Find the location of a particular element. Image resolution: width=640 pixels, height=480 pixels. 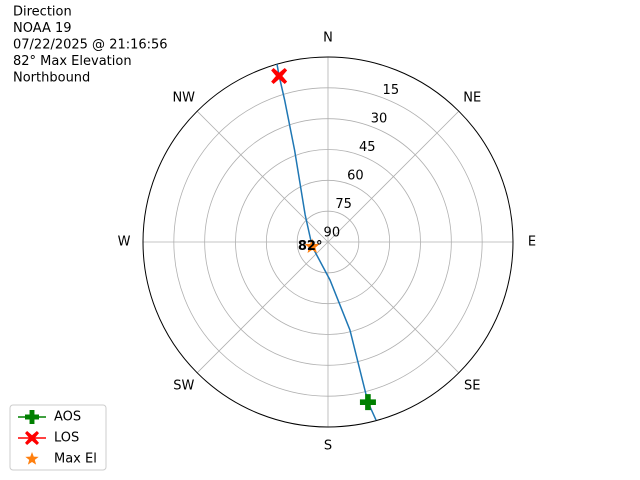

theta-tick-label: E is located at coordinates (532, 242).